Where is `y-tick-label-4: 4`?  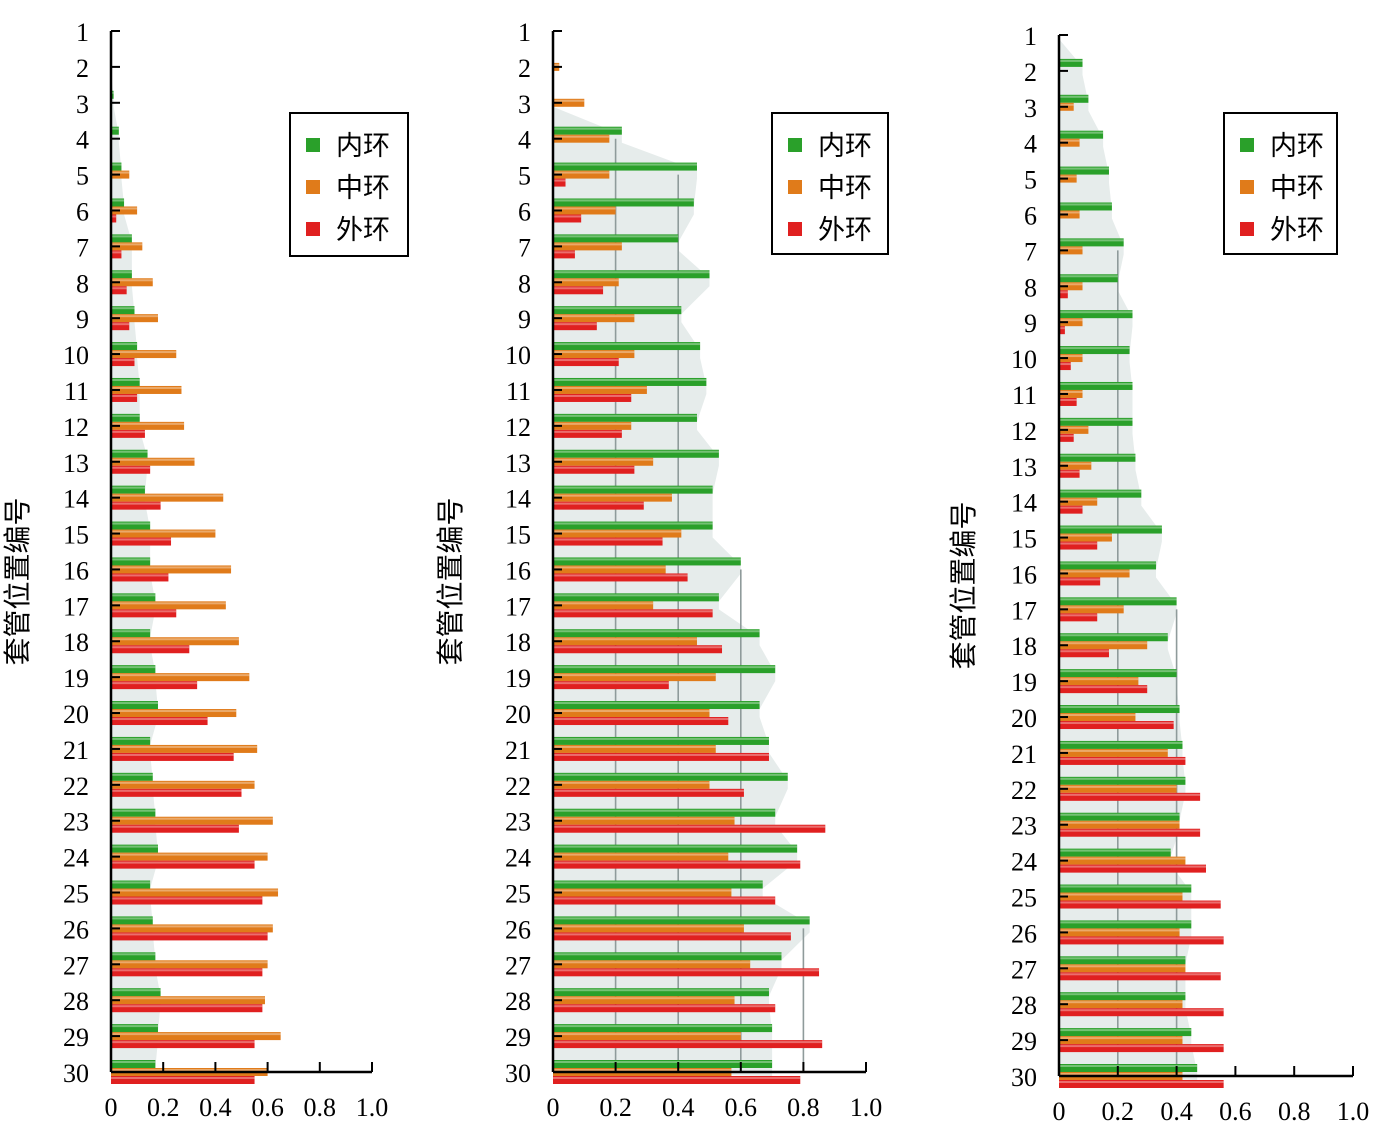
y-tick-label-4: 4 is located at coordinates (524, 140).